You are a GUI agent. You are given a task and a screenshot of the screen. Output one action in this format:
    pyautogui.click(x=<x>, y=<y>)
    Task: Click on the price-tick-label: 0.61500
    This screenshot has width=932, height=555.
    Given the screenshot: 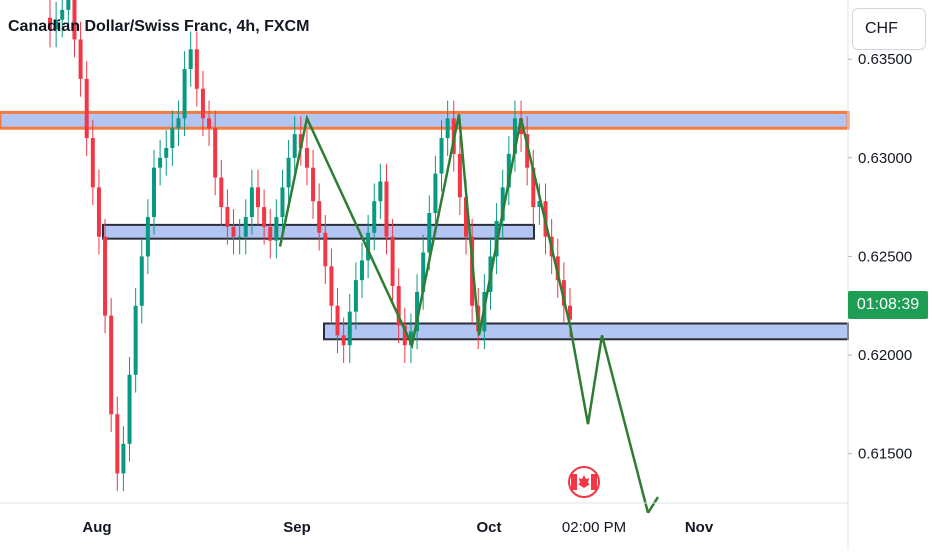 What is the action you would take?
    pyautogui.click(x=885, y=454)
    